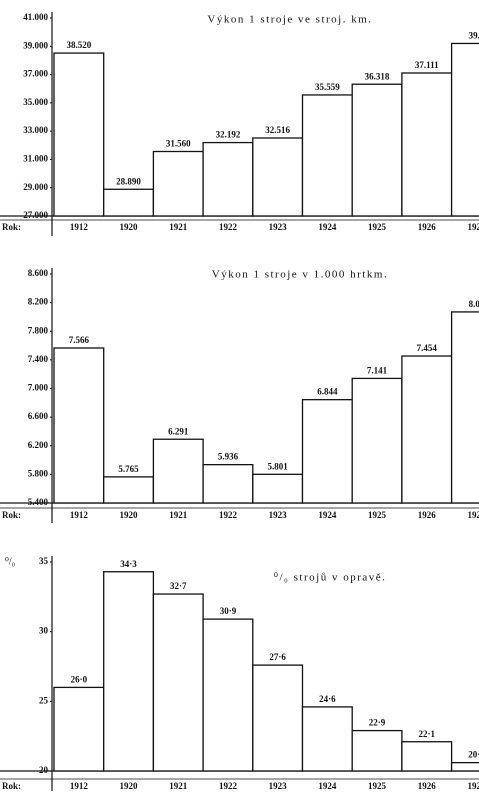  Describe the element at coordinates (327, 699) in the screenshot. I see `value-label: 24·6` at that location.